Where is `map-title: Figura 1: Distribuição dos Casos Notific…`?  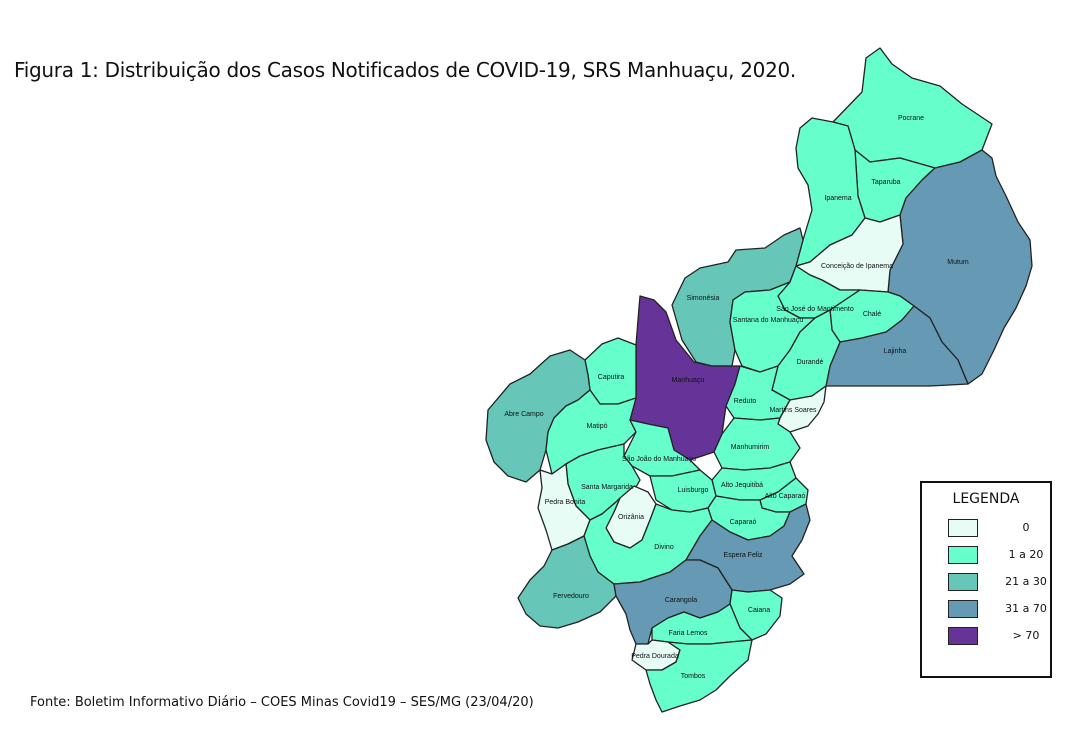 map-title: Figura 1: Distribuição dos Casos Notific… is located at coordinates (405, 70).